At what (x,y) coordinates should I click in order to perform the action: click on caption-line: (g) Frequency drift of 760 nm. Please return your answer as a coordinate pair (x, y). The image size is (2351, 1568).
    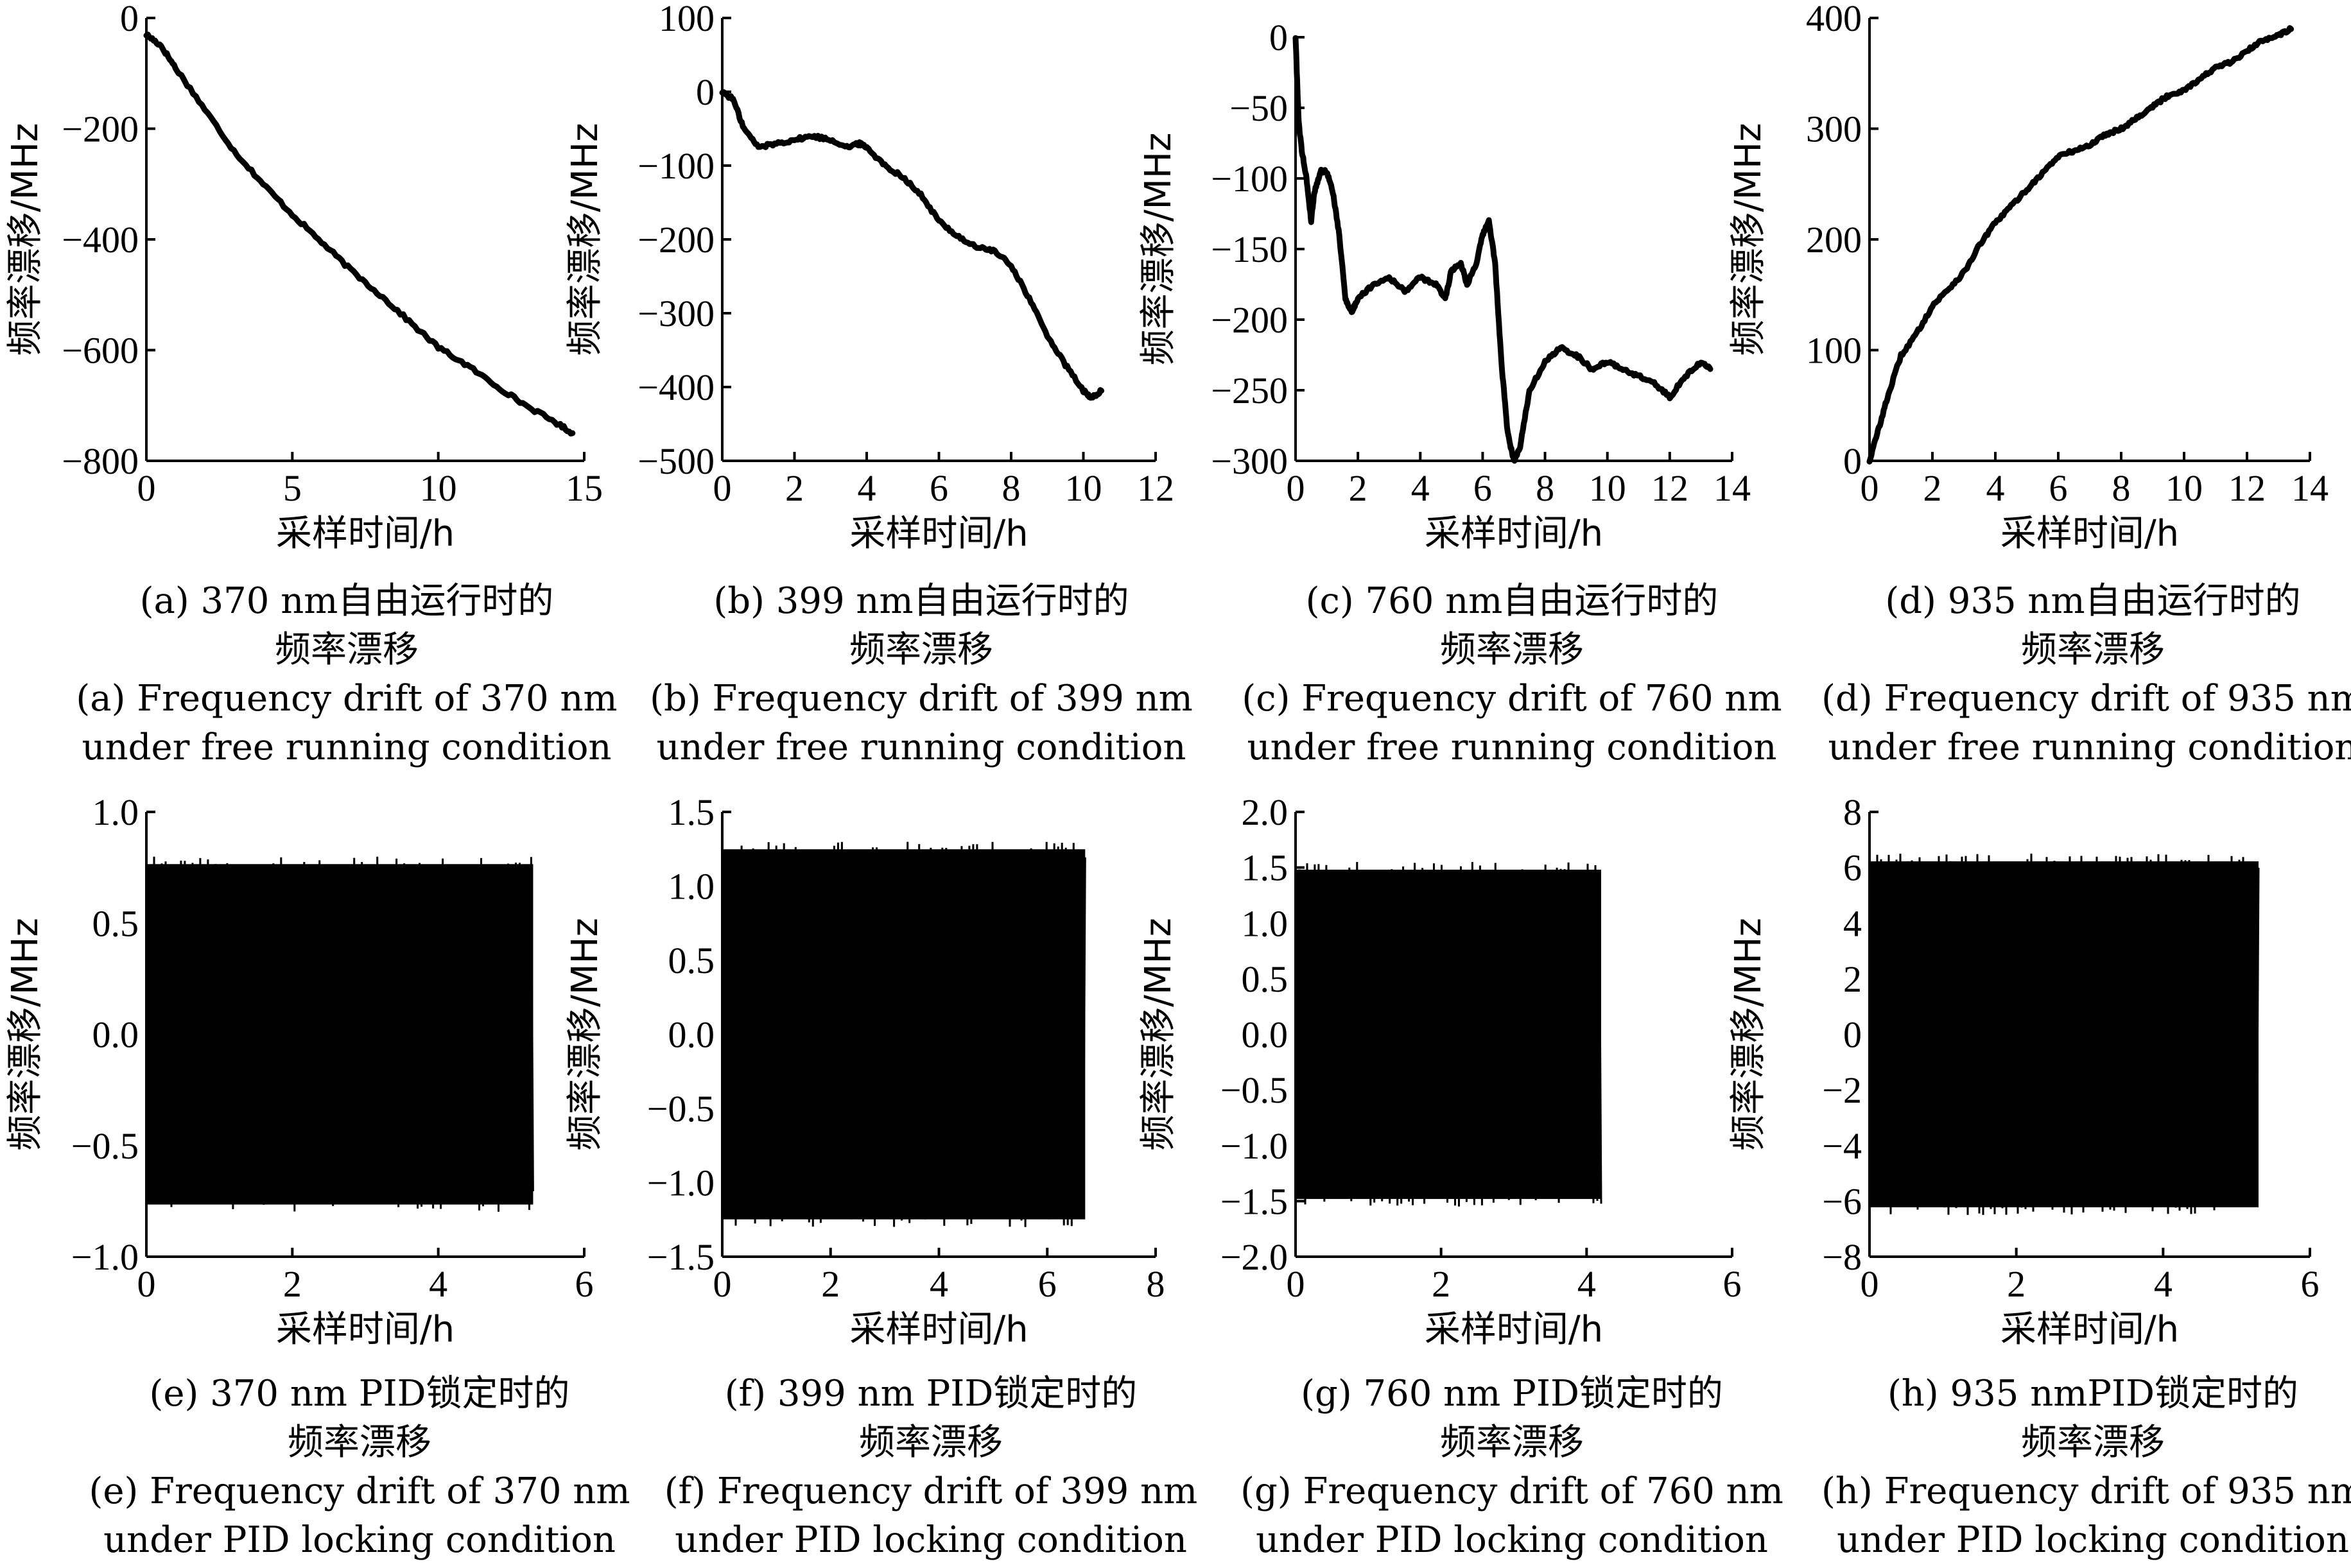
    Looking at the image, I should click on (1511, 1491).